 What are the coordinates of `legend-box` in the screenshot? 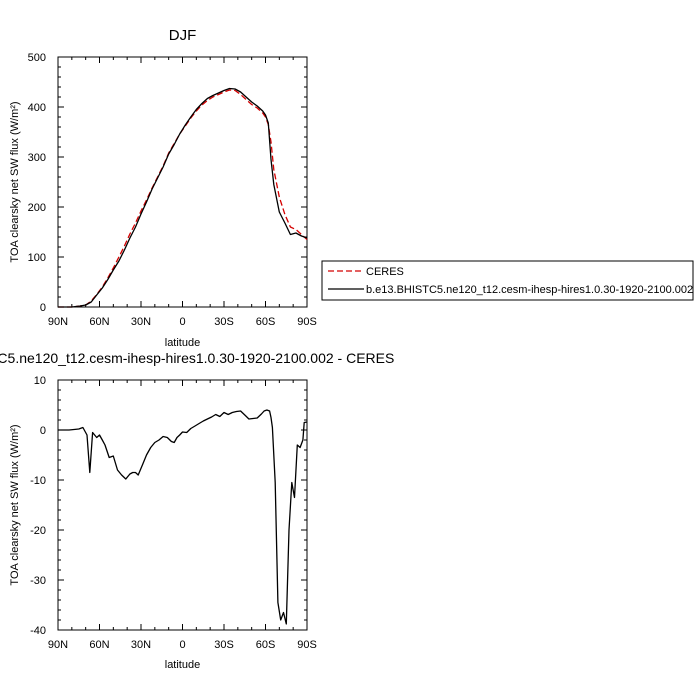 It's located at (507, 280).